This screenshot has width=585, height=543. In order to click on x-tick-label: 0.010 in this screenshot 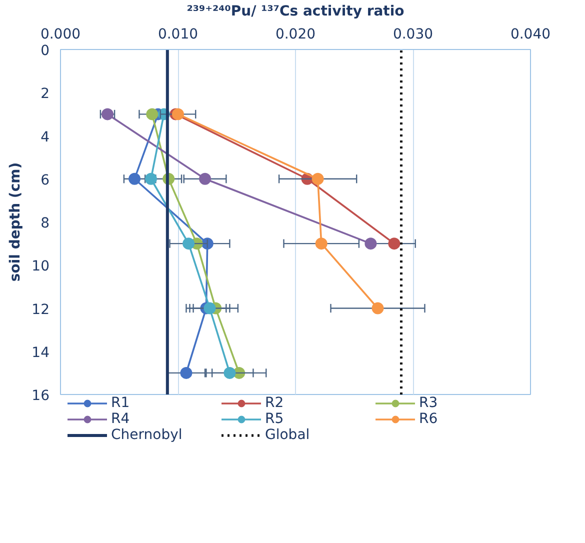, I will do `click(178, 34)`.